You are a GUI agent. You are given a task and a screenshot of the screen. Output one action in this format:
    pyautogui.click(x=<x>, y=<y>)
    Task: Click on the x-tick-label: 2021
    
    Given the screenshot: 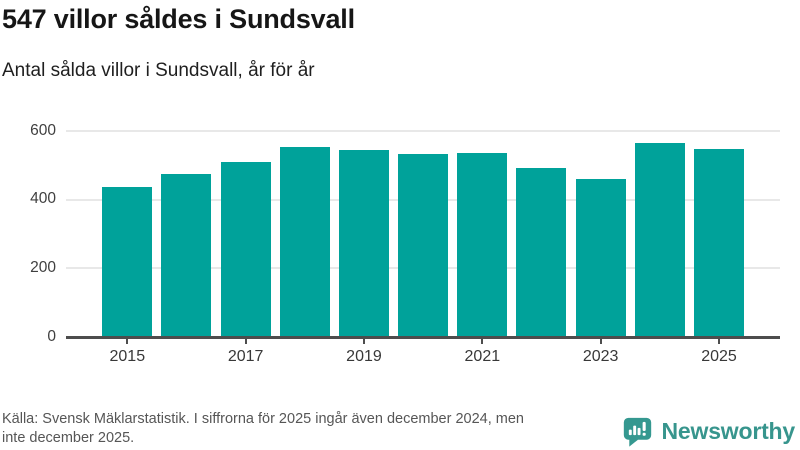 What is the action you would take?
    pyautogui.click(x=482, y=356)
    